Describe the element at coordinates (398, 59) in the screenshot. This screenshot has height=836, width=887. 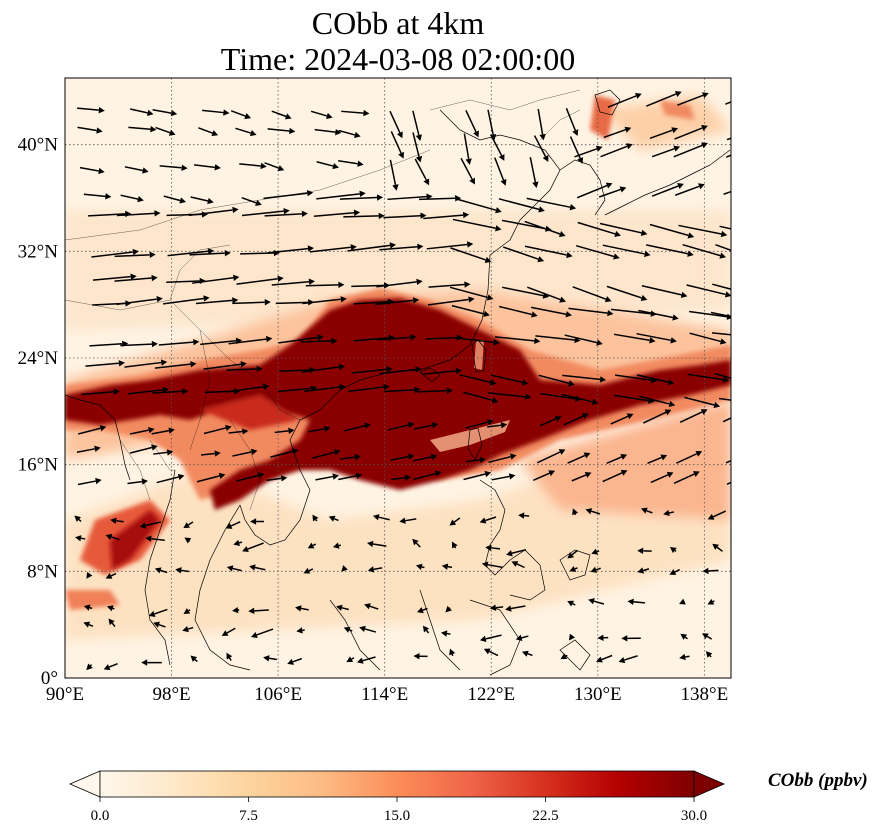
I see `map-title-line2: Time: 2024-03-08 02:00:00` at that location.